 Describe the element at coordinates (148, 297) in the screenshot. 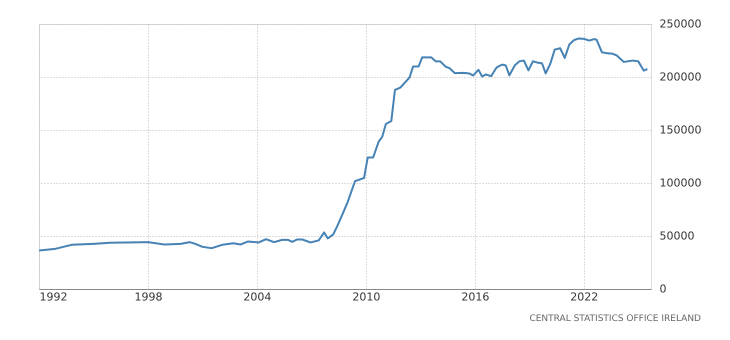

I see `x-tick-label: 1998` at that location.